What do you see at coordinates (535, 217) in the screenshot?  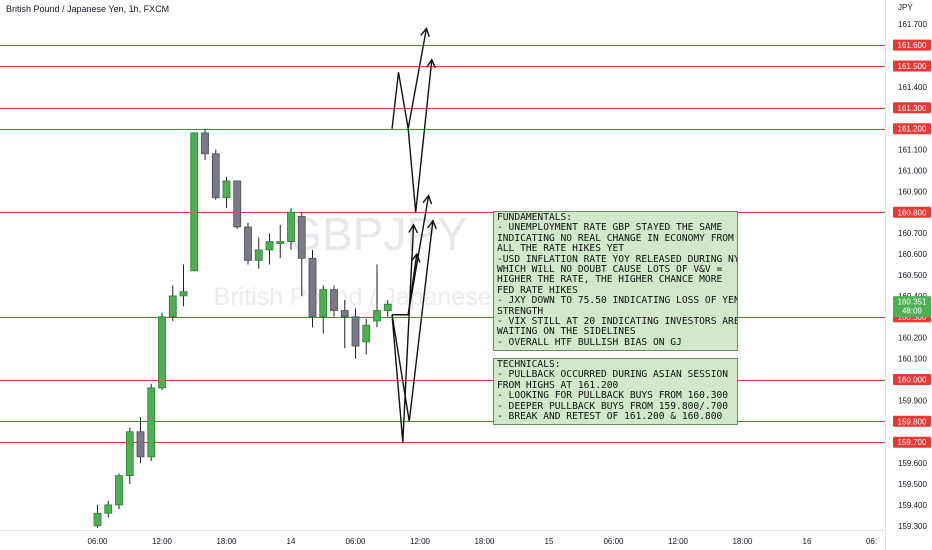 I see `fundamentals-line-0: FUNDAMENTALS:` at bounding box center [535, 217].